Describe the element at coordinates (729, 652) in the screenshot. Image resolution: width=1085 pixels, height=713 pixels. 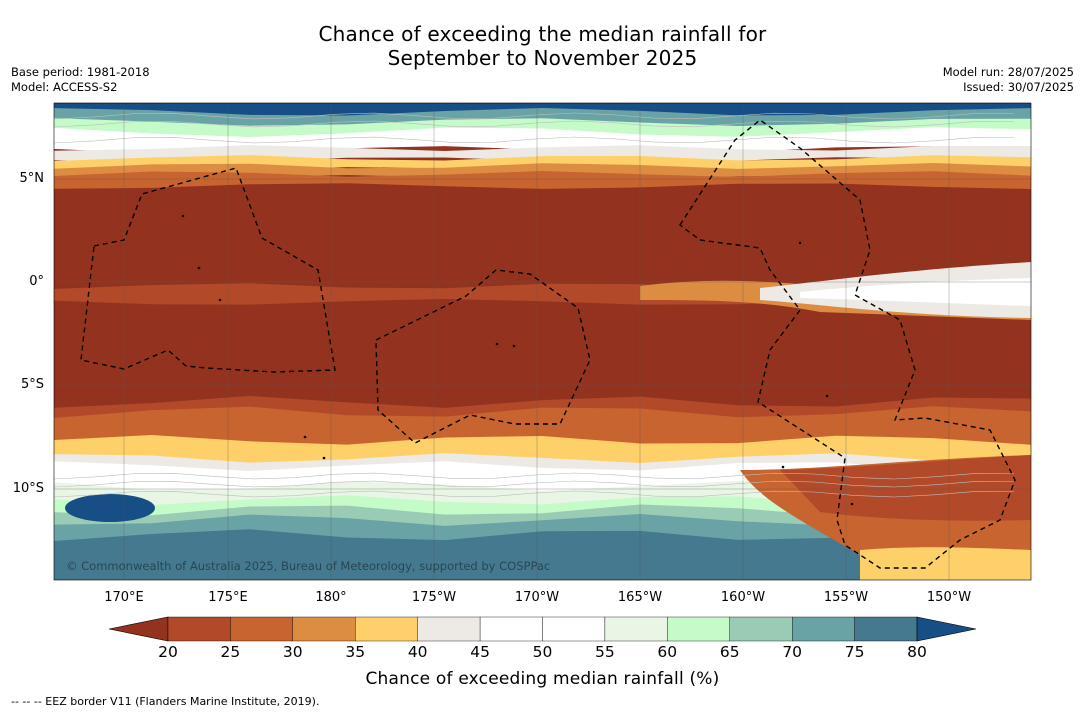
I see `colorbar-tick-65: 65` at that location.